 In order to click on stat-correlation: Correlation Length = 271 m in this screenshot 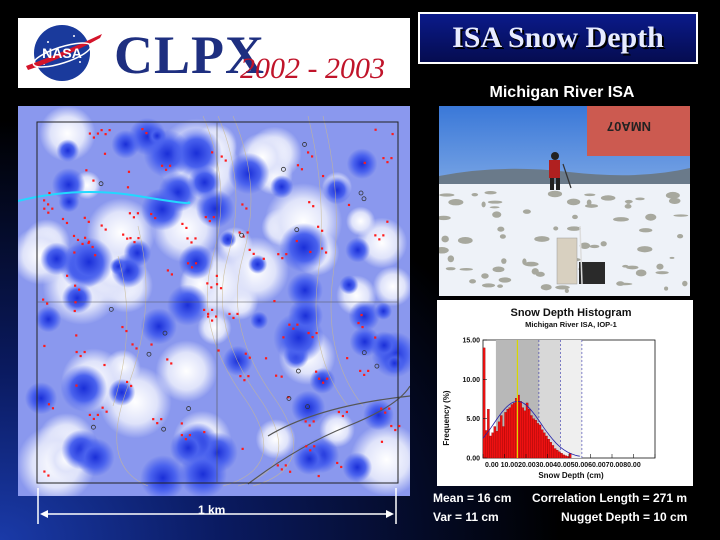, I will do `click(610, 498)`.